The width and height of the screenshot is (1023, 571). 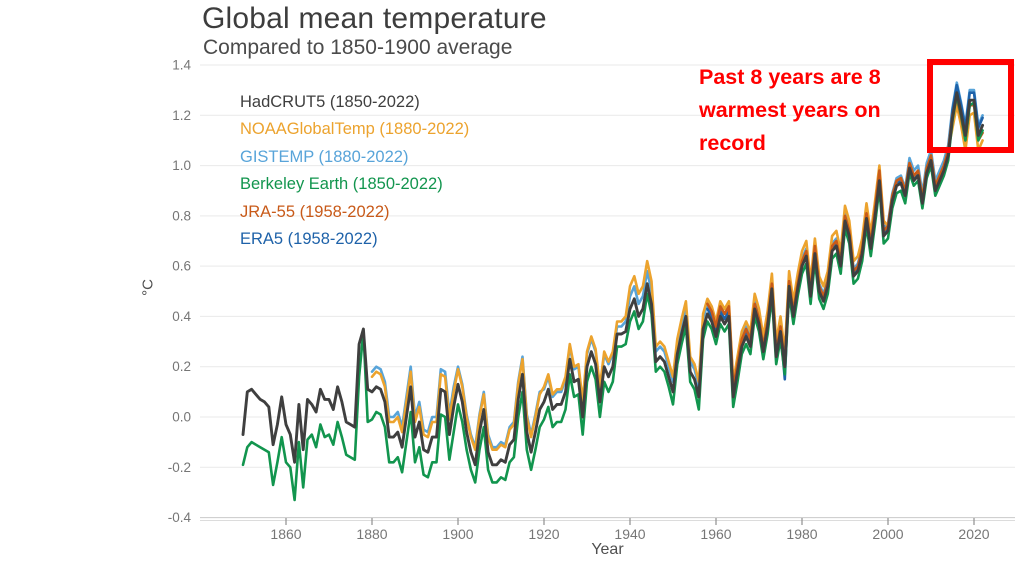 I want to click on y-tick-label: -0.4, so click(x=180, y=517).